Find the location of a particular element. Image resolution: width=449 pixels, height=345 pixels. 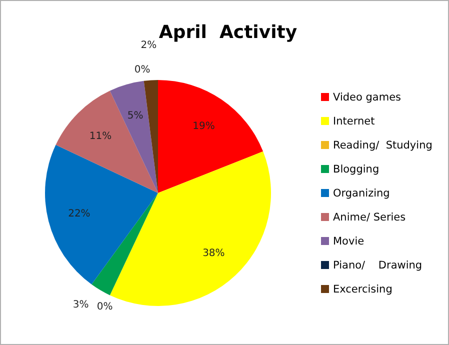

data-label: 38% is located at coordinates (213, 253).